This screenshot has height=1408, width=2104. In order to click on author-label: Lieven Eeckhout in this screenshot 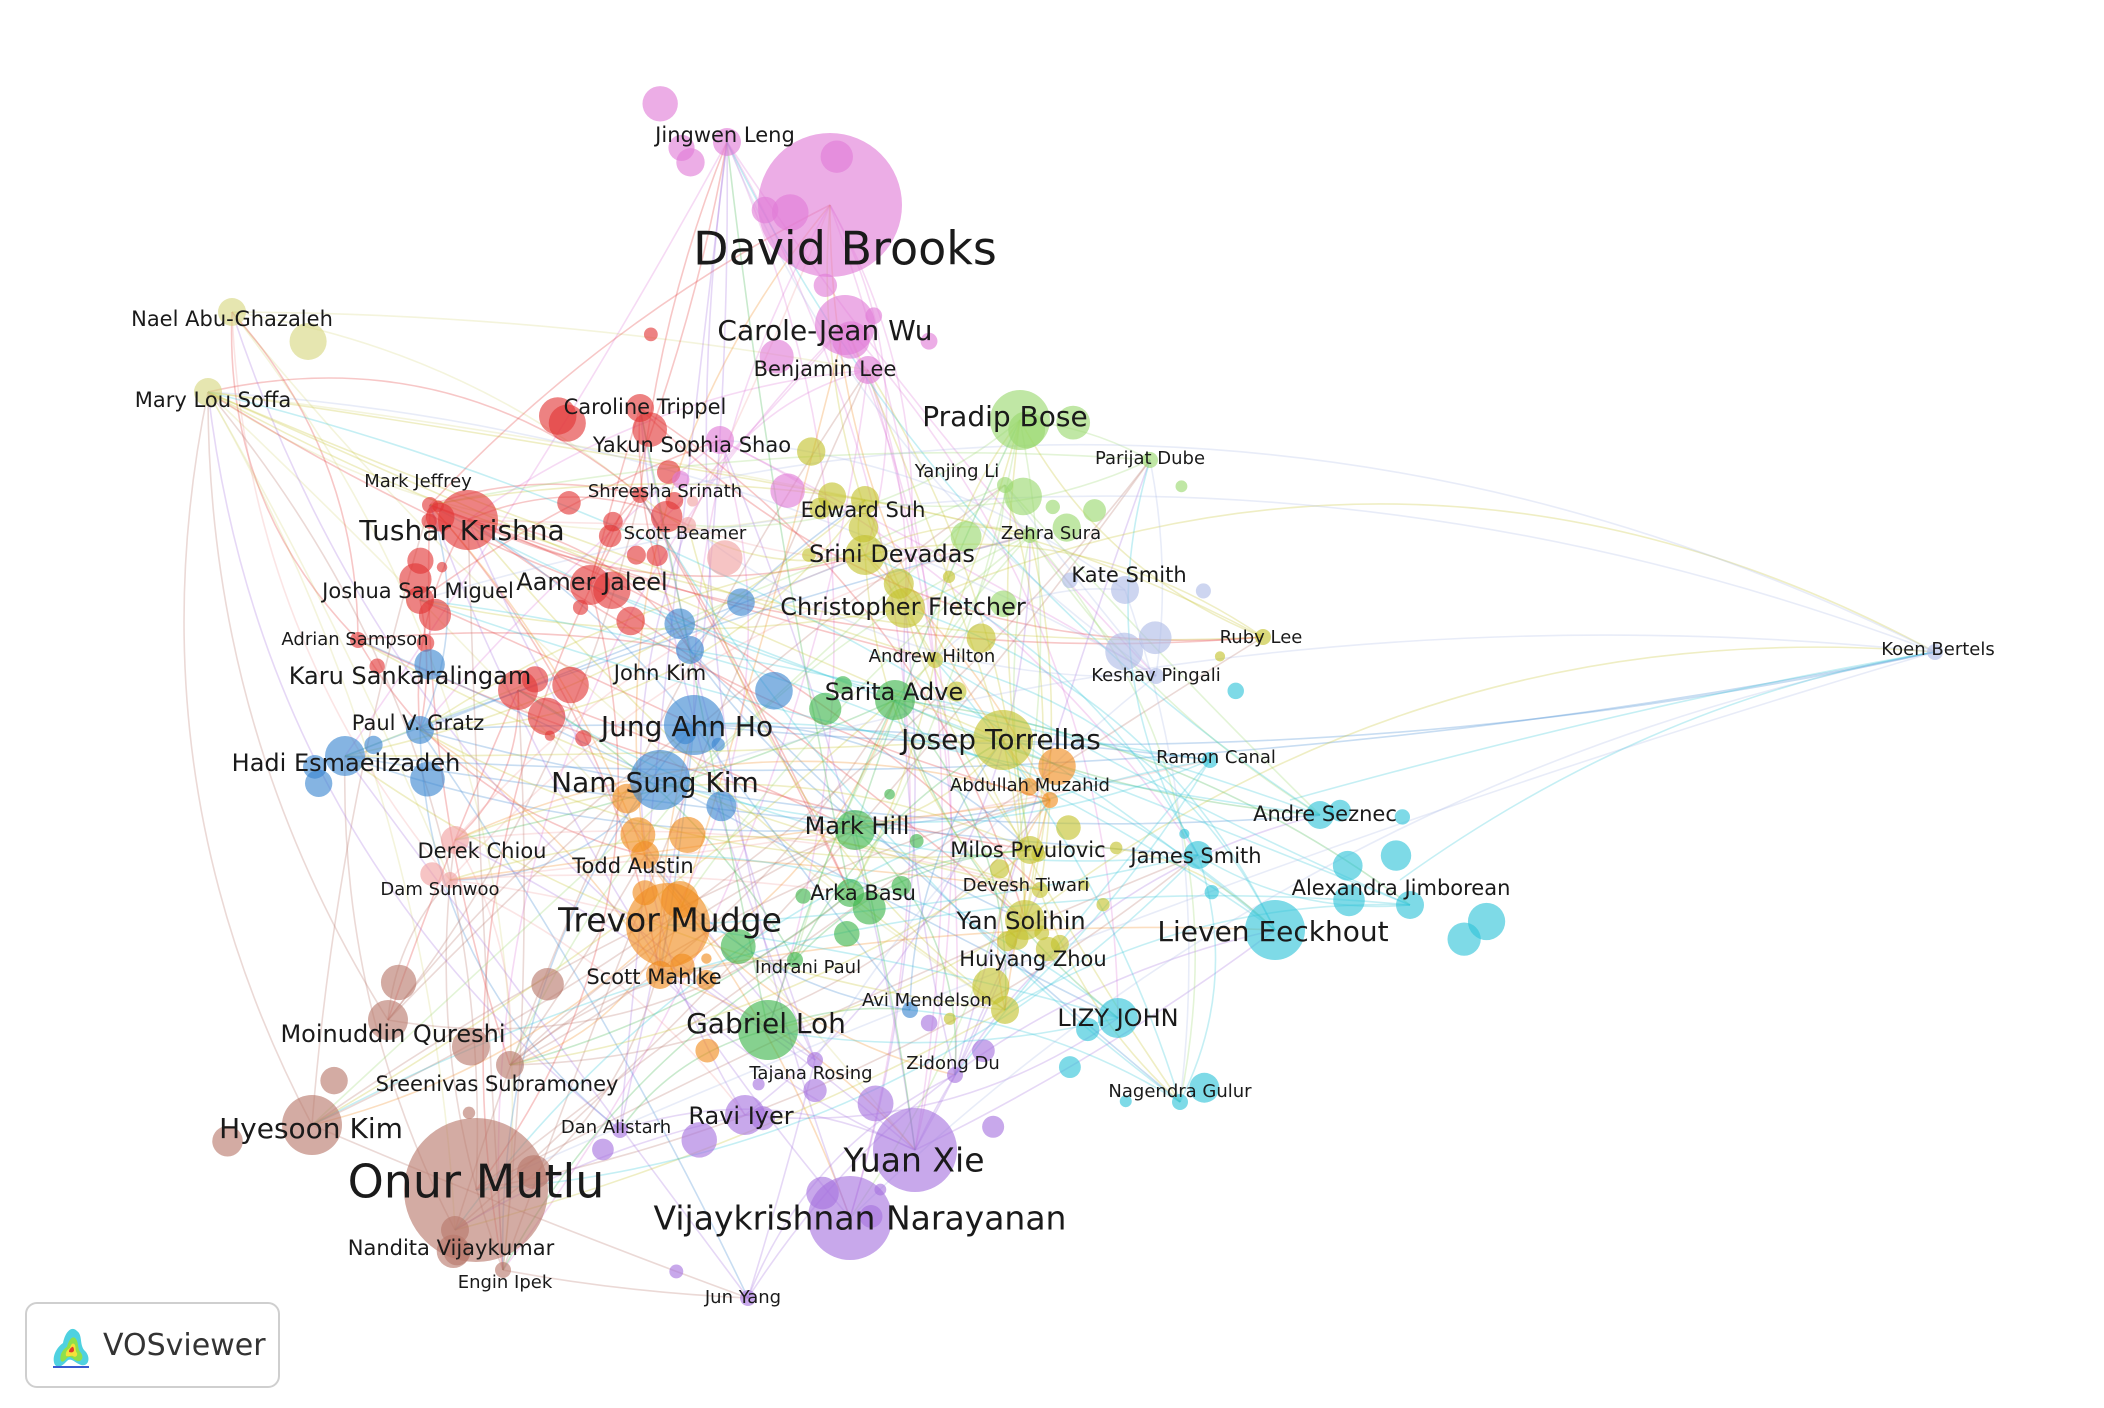, I will do `click(1272, 931)`.